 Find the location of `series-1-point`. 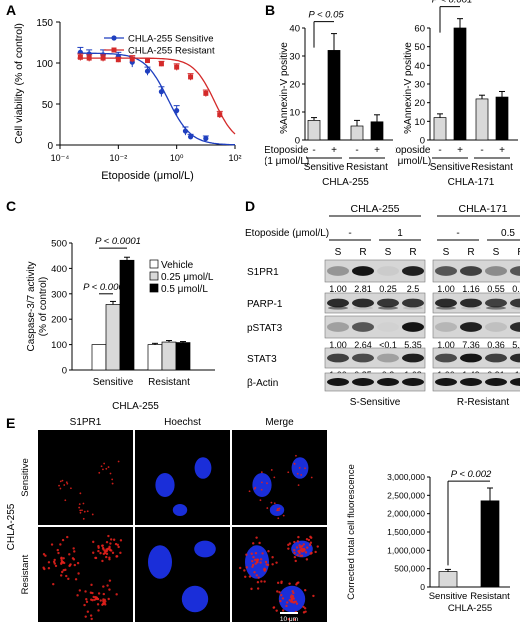

series-1-point is located at coordinates (220, 115).